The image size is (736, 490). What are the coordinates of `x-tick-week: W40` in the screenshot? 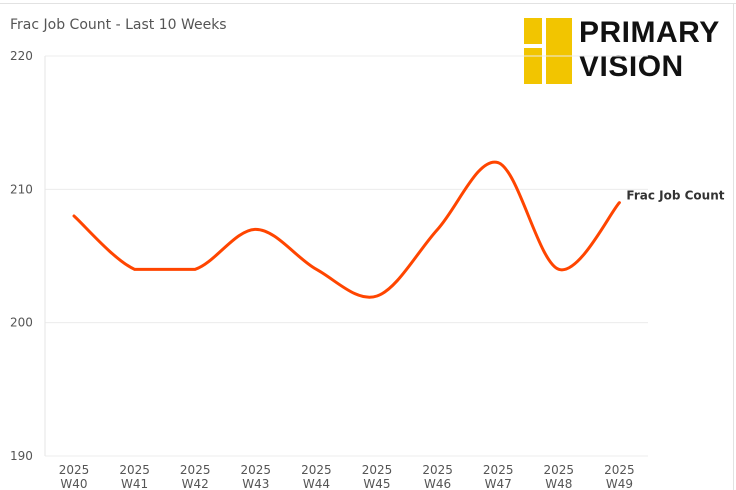 It's located at (73, 483).